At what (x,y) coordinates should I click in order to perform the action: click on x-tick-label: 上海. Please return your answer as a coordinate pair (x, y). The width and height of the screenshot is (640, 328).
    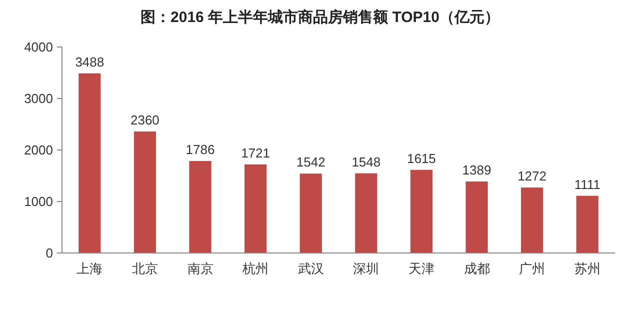
    Looking at the image, I should click on (89, 268).